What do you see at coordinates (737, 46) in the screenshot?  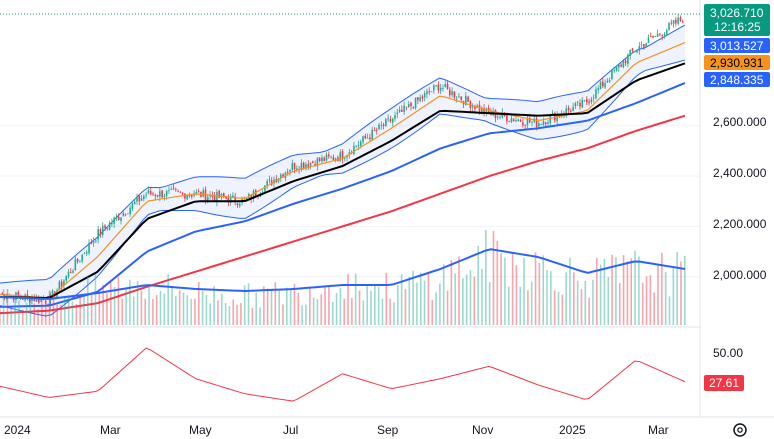 I see `bb-upper-value: 3,013.527` at bounding box center [737, 46].